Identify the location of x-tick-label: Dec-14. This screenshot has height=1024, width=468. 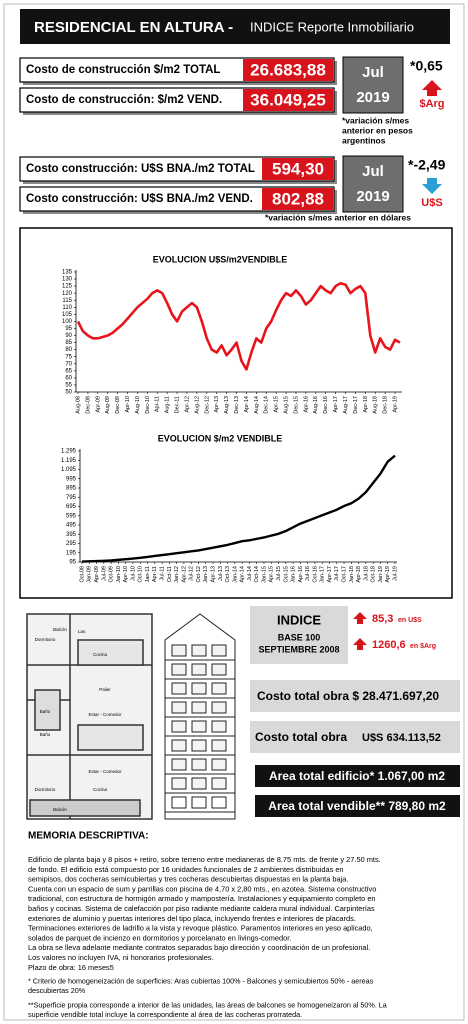
(267, 405).